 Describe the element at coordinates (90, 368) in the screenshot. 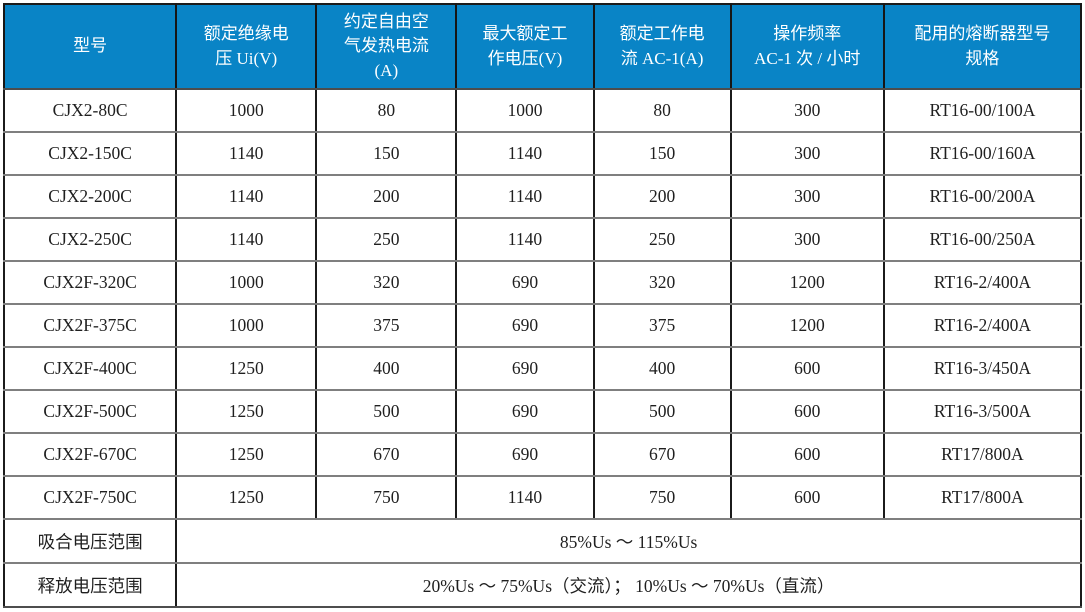

I see `cell-model: CJX2F-400C` at that location.